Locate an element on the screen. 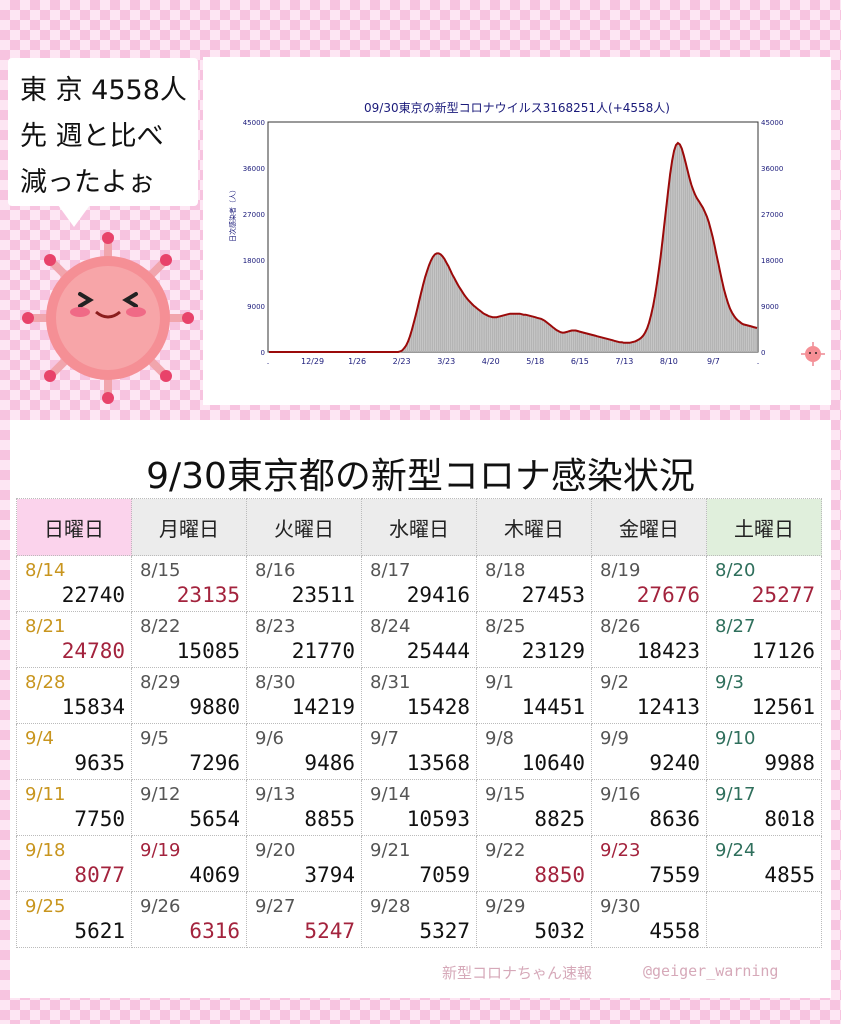 The image size is (841, 1024). day-cell: 9/18 8077 is located at coordinates (74, 863).